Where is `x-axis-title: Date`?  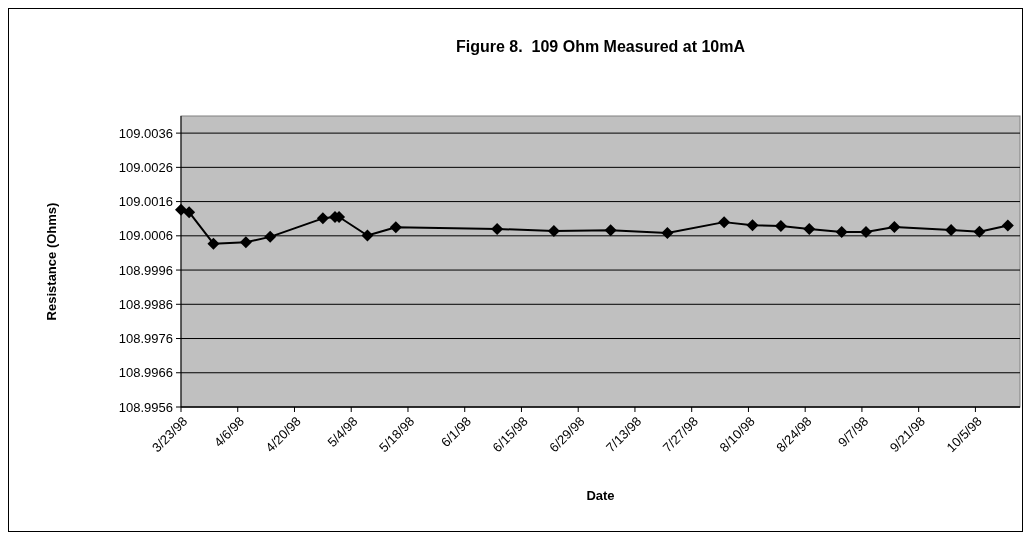 x-axis-title: Date is located at coordinates (600, 495).